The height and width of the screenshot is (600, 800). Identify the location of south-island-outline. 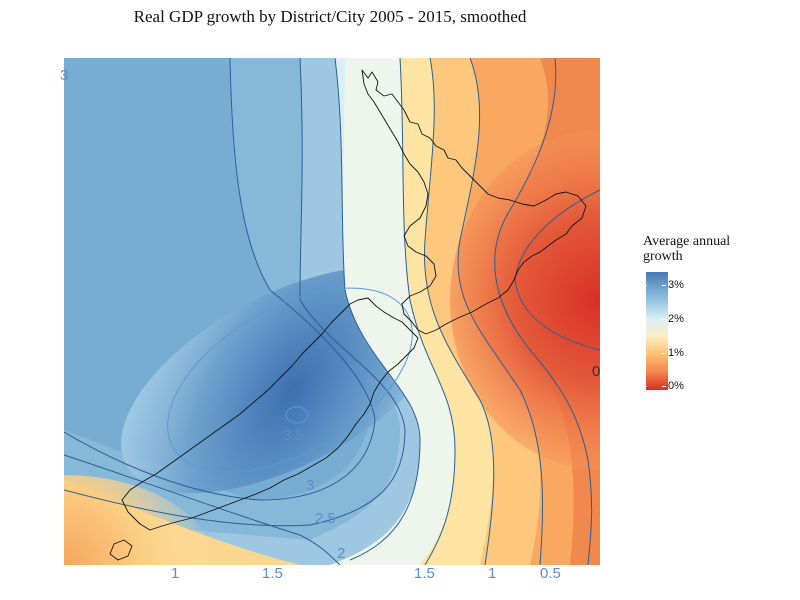
(270, 414).